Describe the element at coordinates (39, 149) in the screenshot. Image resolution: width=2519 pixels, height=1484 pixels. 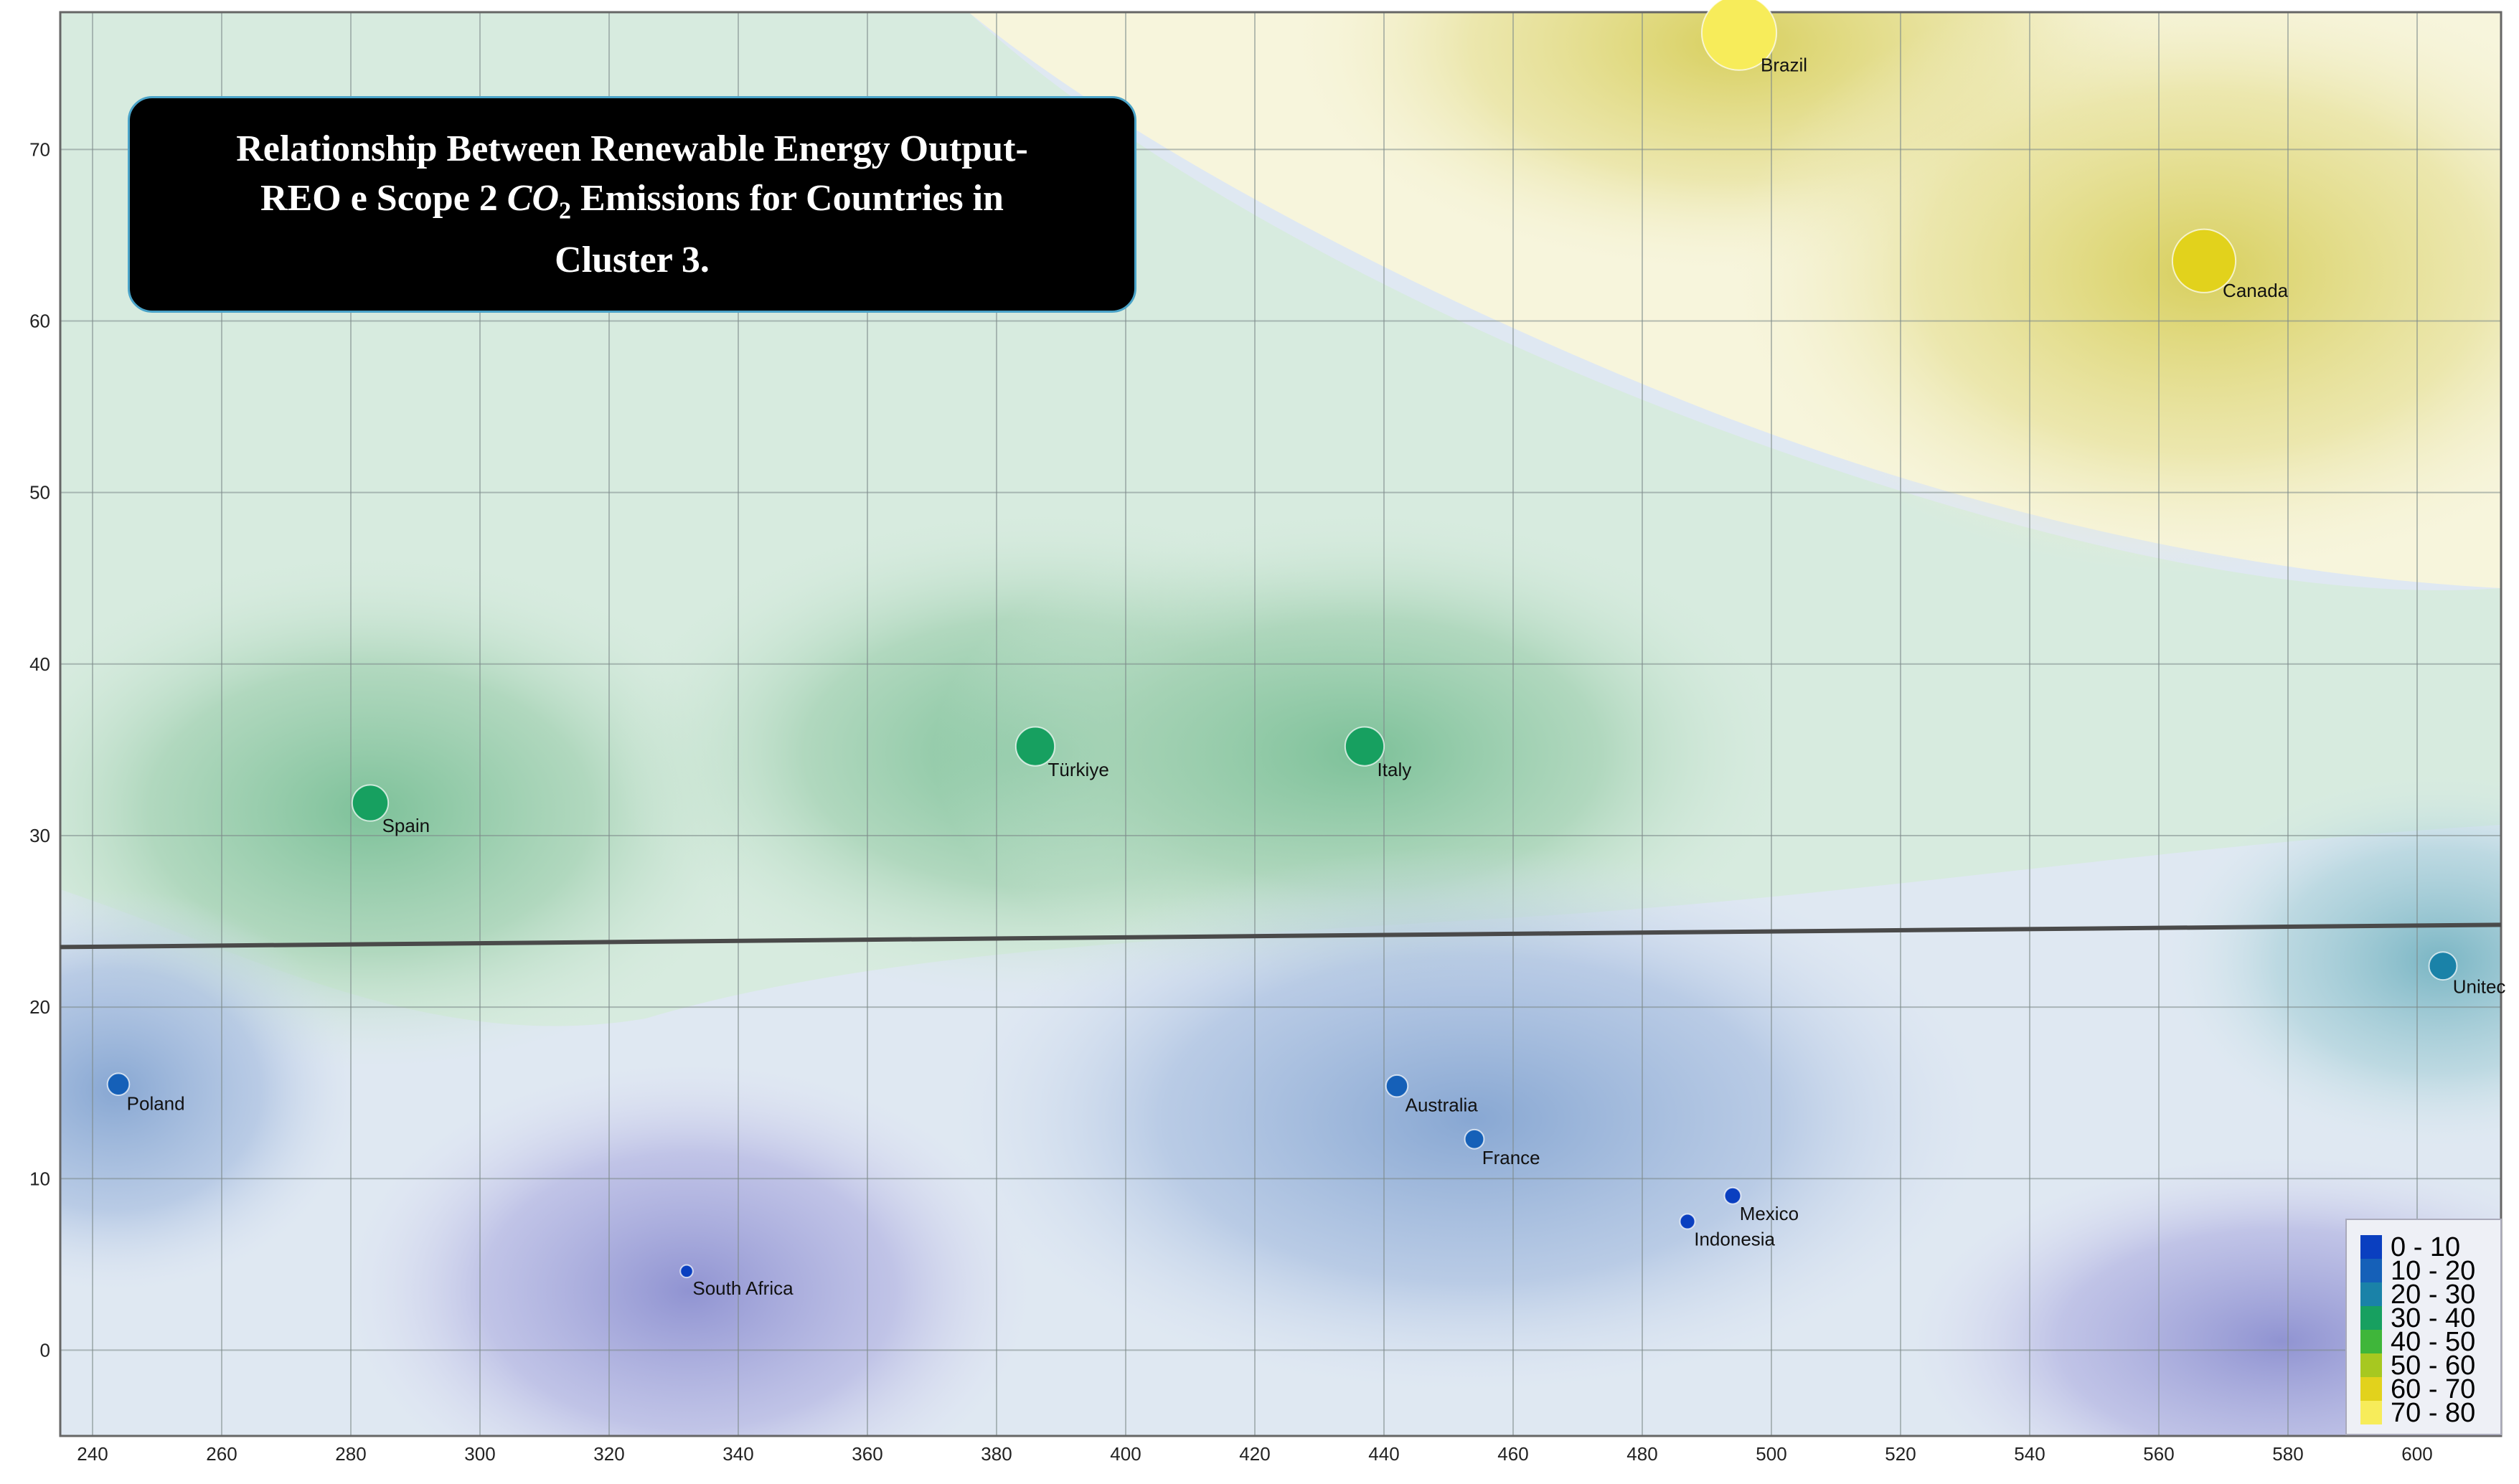
I see `y-tick-label: 70` at that location.